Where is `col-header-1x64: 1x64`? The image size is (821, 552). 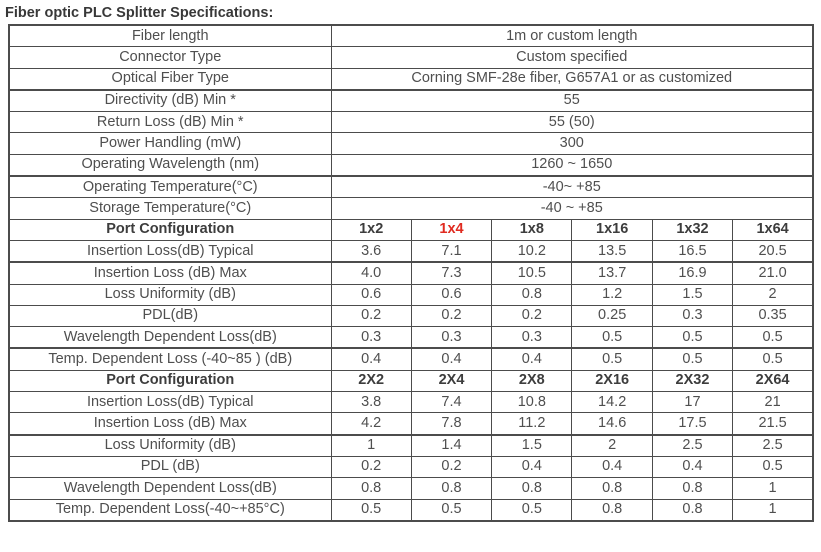 col-header-1x64: 1x64 is located at coordinates (773, 229).